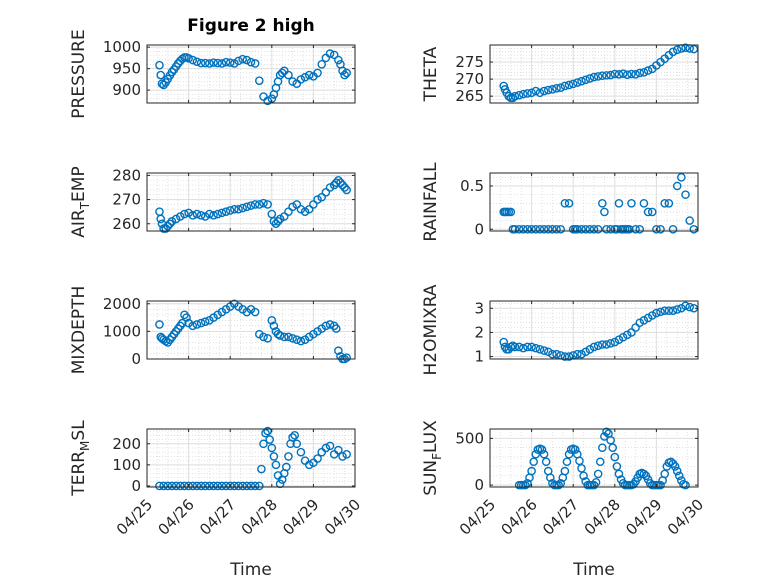 This screenshot has width=778, height=583. I want to click on x-tick-label: 04/25, so click(134, 516).